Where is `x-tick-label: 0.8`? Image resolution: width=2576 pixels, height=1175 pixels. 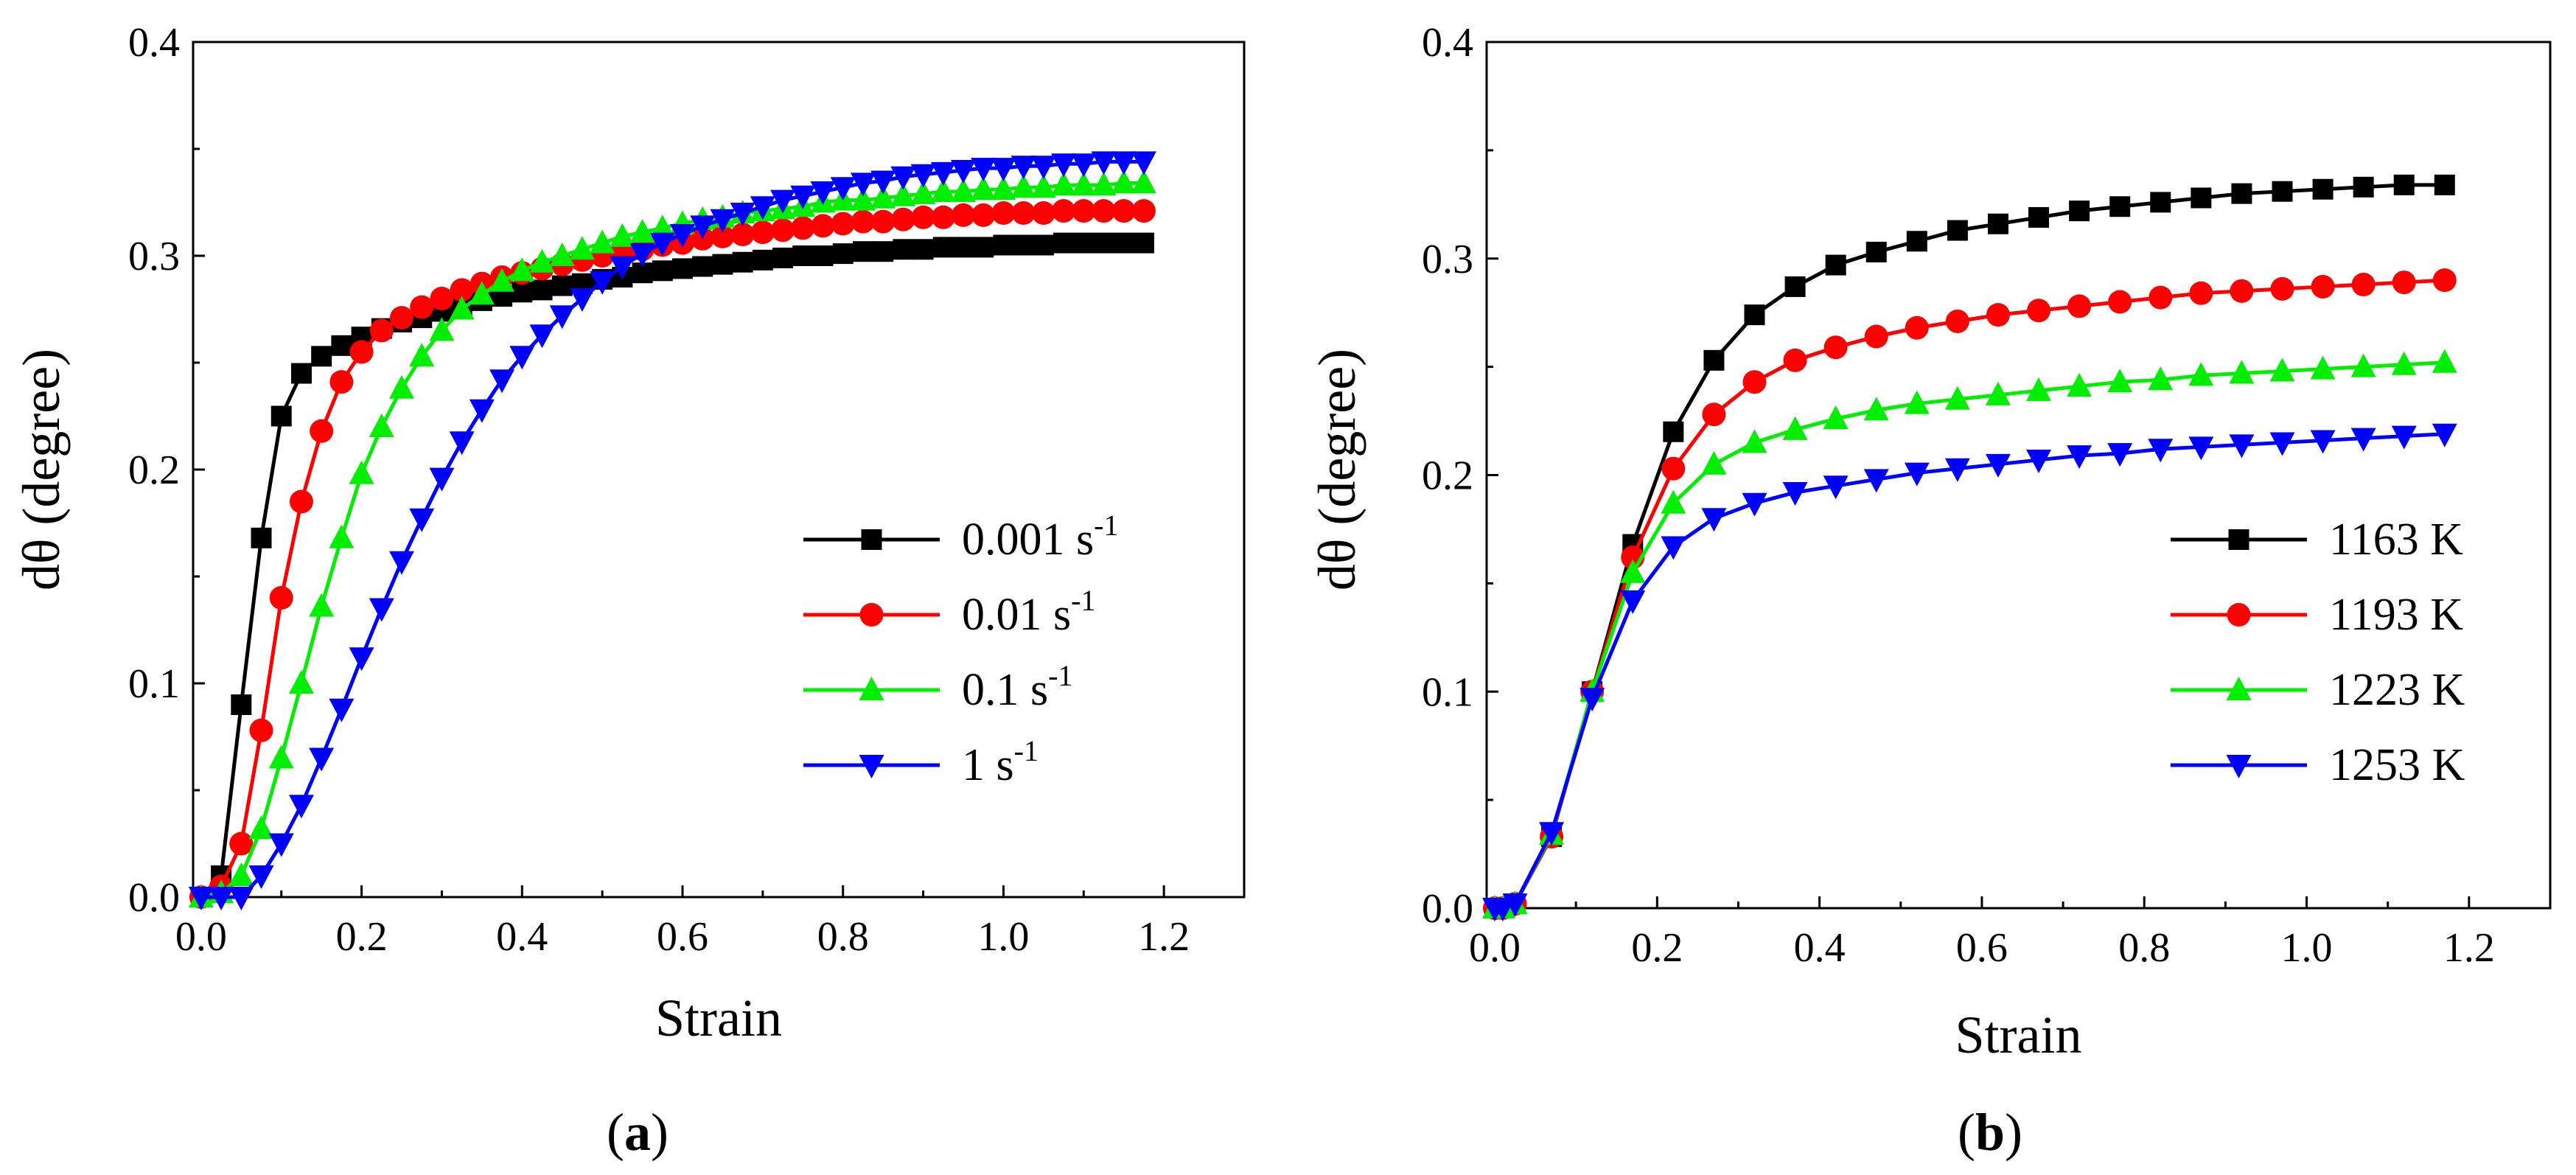 x-tick-label: 0.8 is located at coordinates (843, 937).